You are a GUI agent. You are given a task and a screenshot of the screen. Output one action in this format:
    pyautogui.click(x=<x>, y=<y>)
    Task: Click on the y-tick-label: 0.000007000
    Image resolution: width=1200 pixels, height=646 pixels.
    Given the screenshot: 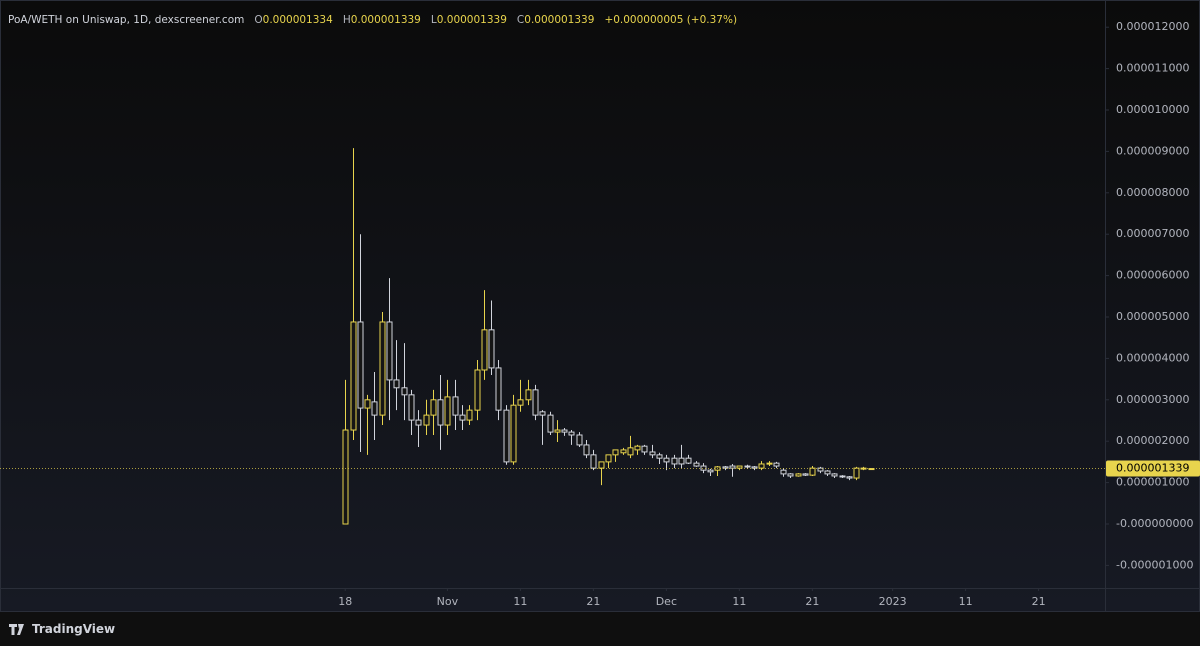 What is the action you would take?
    pyautogui.click(x=1152, y=233)
    